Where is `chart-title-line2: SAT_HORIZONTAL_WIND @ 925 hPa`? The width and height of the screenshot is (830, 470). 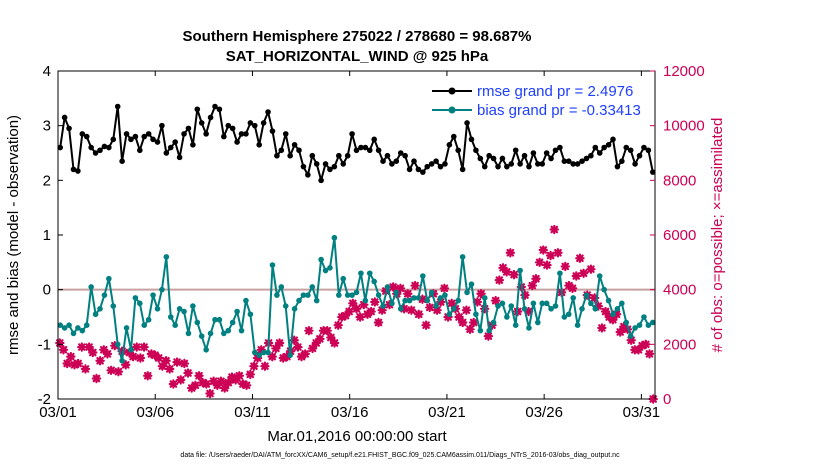 chart-title-line2: SAT_HORIZONTAL_WIND @ 925 hPa is located at coordinates (357, 56).